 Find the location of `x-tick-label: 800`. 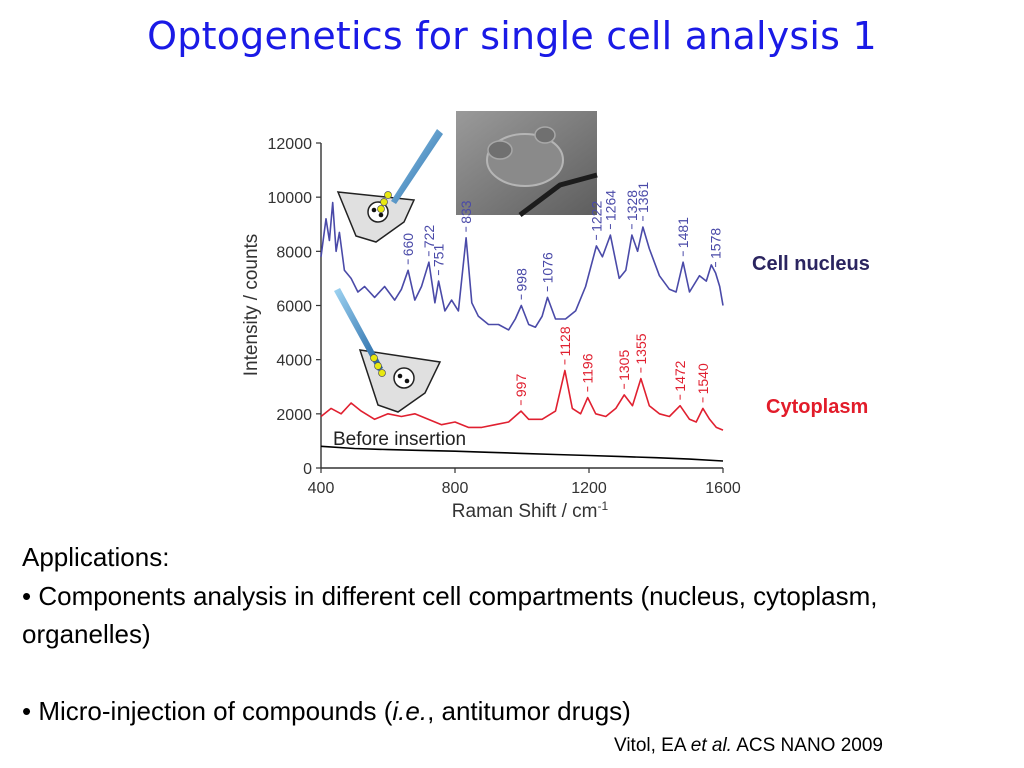

x-tick-label: 800 is located at coordinates (455, 488).